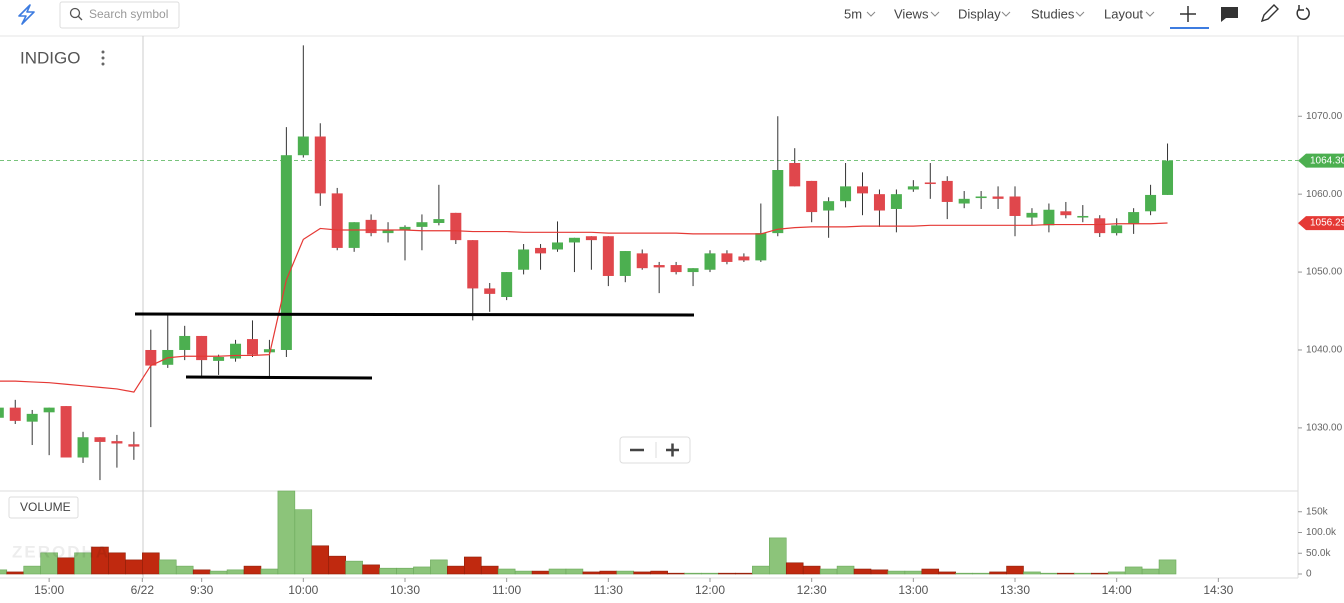 The height and width of the screenshot is (603, 1344). I want to click on draw-tool, so click(1269, 13).